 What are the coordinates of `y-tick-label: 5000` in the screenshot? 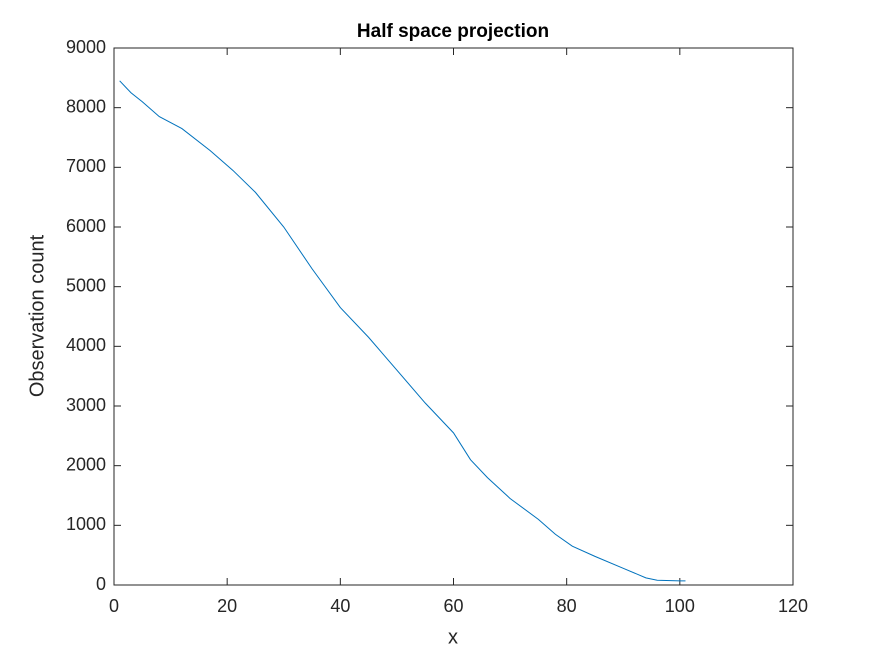 It's located at (86, 285).